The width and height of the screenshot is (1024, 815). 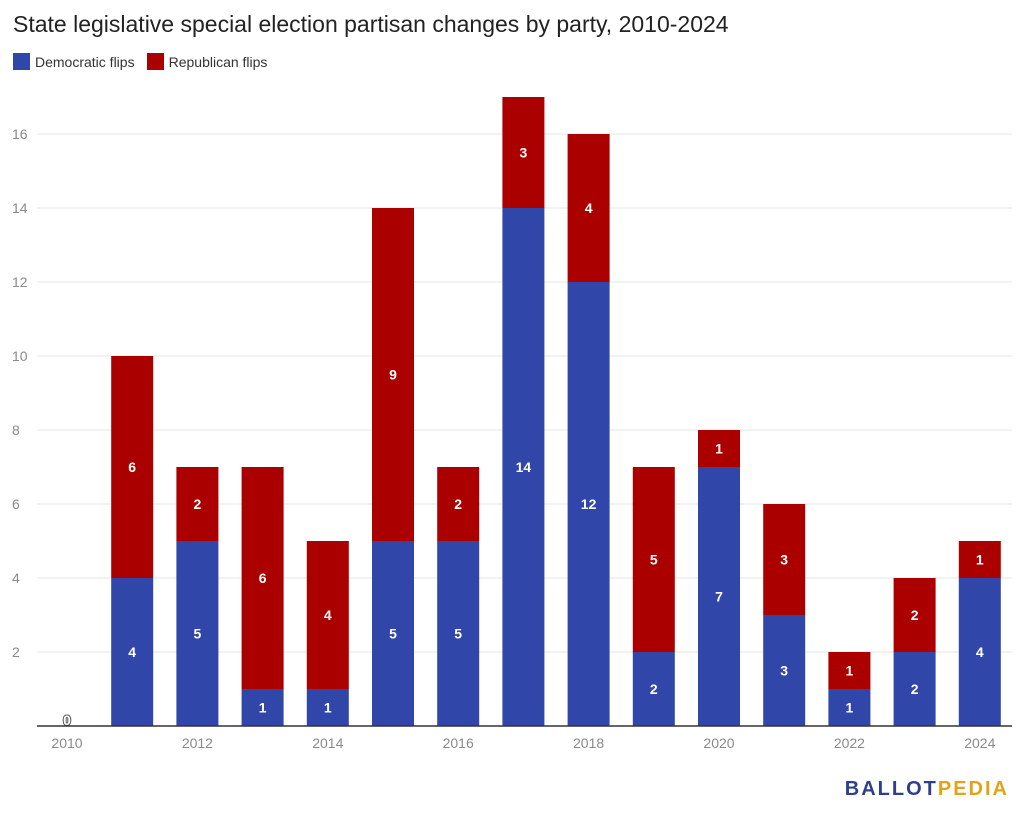 I want to click on data-label-republican: 9, so click(x=393, y=375).